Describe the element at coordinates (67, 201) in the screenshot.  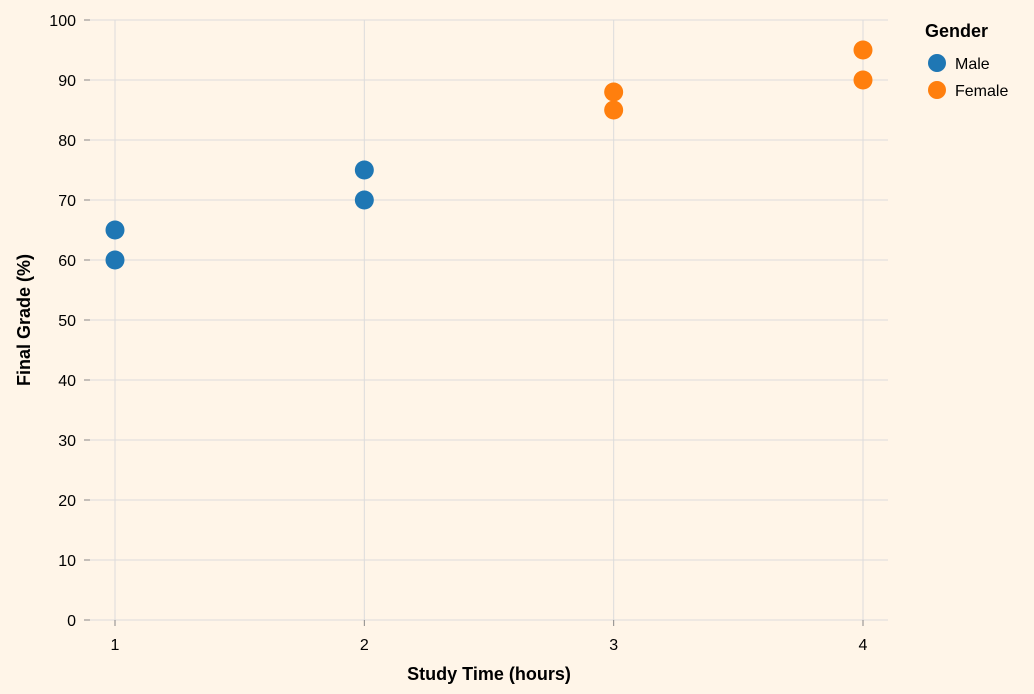
I see `y-tick-label-70: 70` at that location.